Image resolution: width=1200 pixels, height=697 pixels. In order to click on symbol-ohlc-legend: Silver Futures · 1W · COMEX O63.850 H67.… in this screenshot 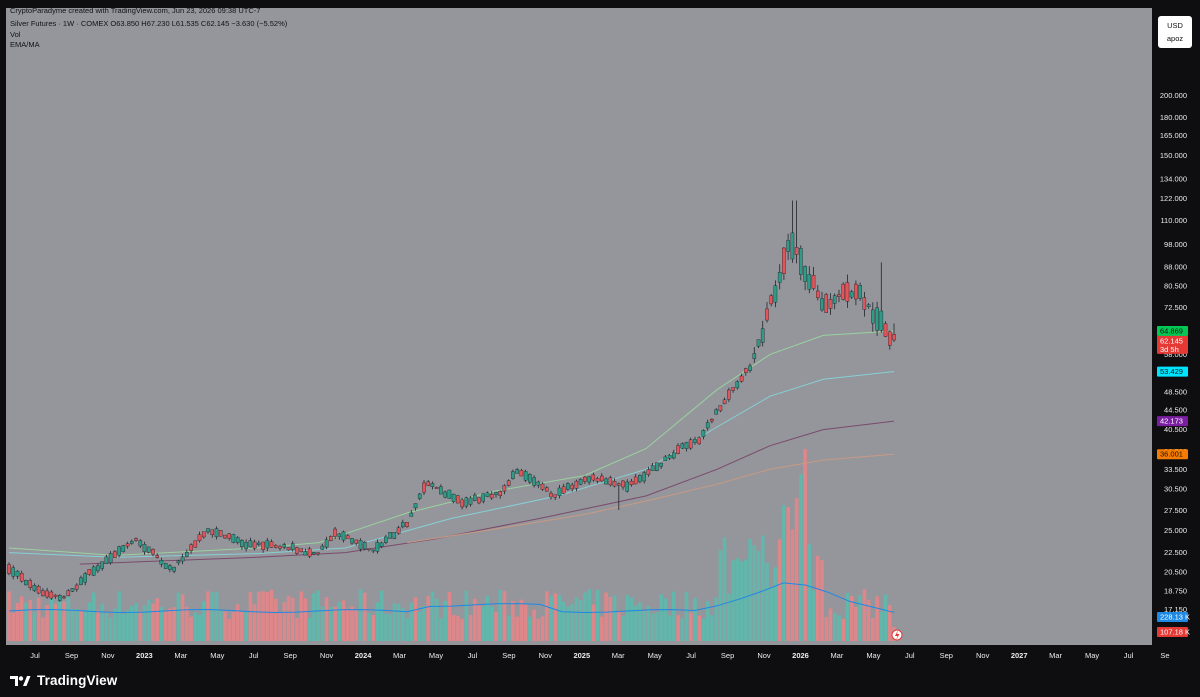, I will do `click(149, 23)`.